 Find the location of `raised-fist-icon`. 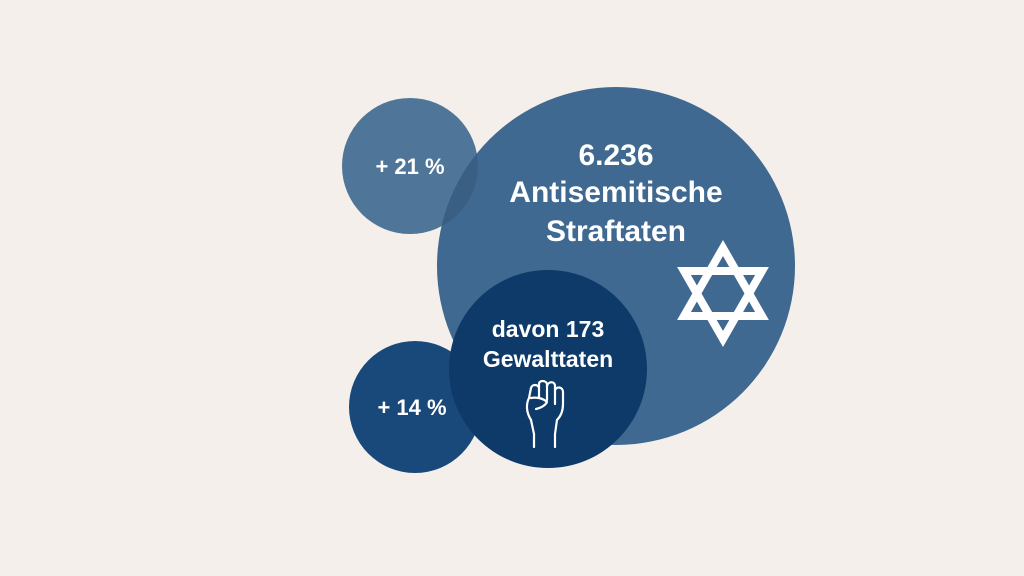

raised-fist-icon is located at coordinates (545, 414).